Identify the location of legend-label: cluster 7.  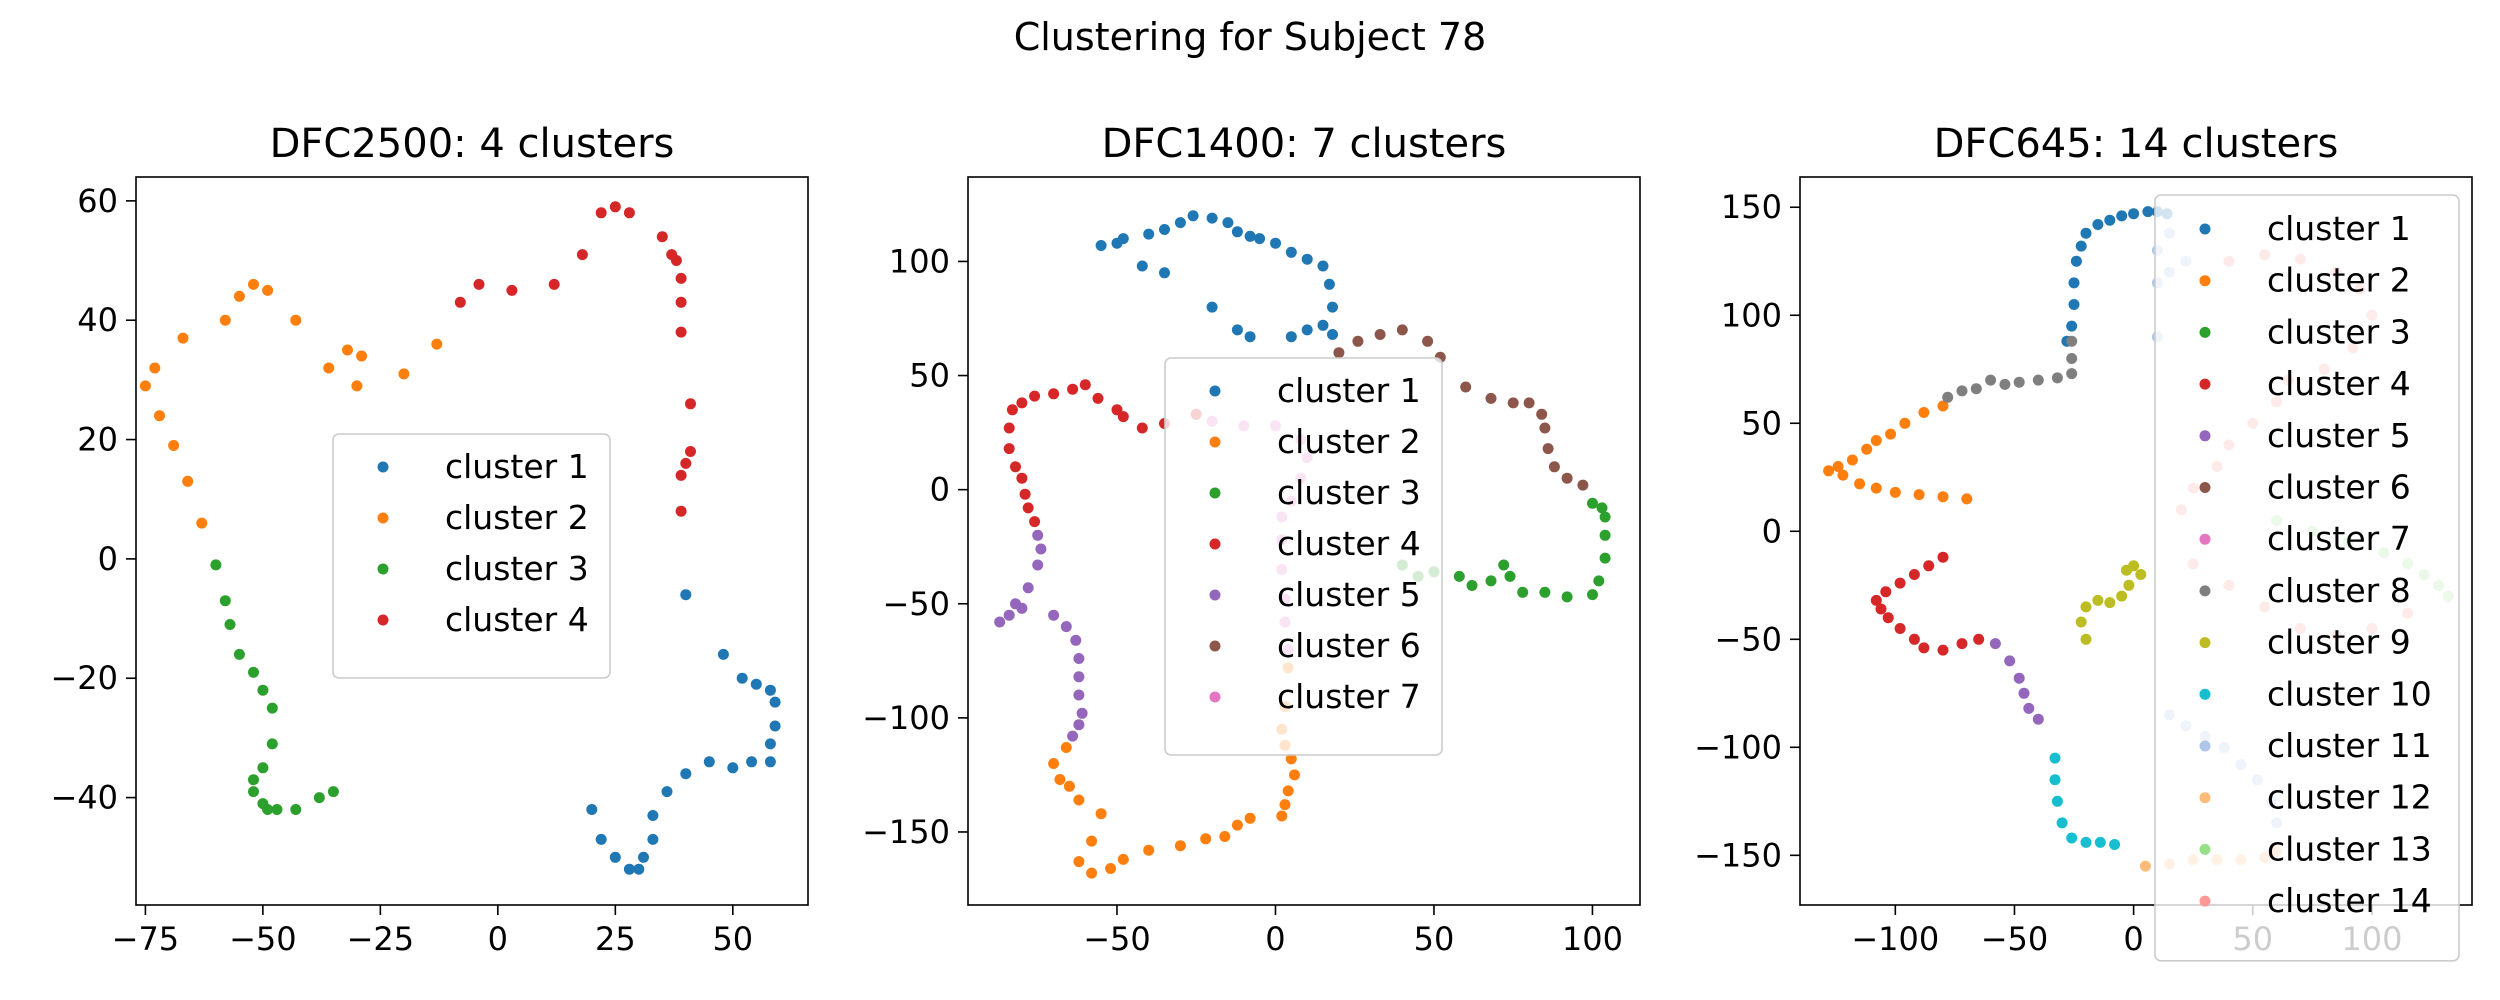
(2339, 538).